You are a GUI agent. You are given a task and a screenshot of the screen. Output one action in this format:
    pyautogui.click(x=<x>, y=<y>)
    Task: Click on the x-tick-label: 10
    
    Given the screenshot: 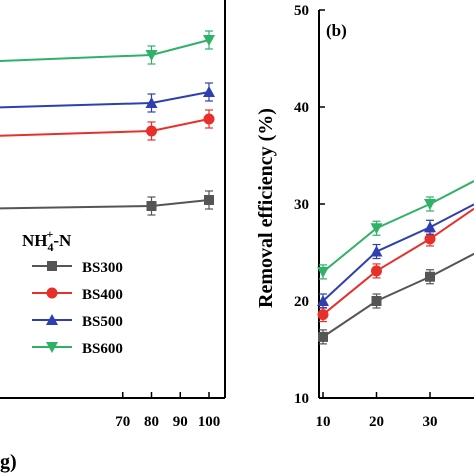 What is the action you would take?
    pyautogui.click(x=323, y=422)
    